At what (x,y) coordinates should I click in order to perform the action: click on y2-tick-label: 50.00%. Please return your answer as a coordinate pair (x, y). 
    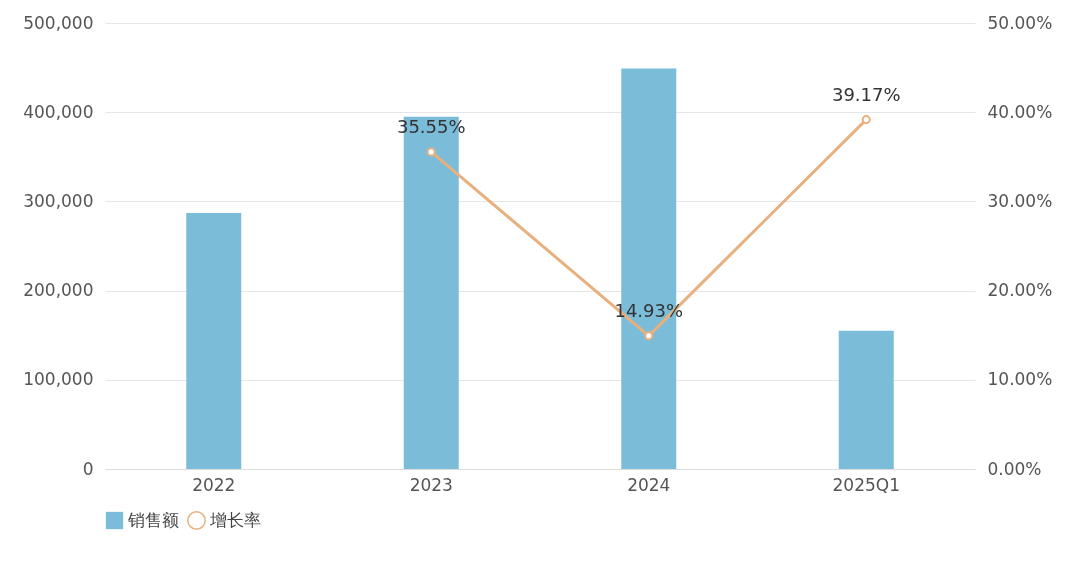
    Looking at the image, I should click on (1020, 22).